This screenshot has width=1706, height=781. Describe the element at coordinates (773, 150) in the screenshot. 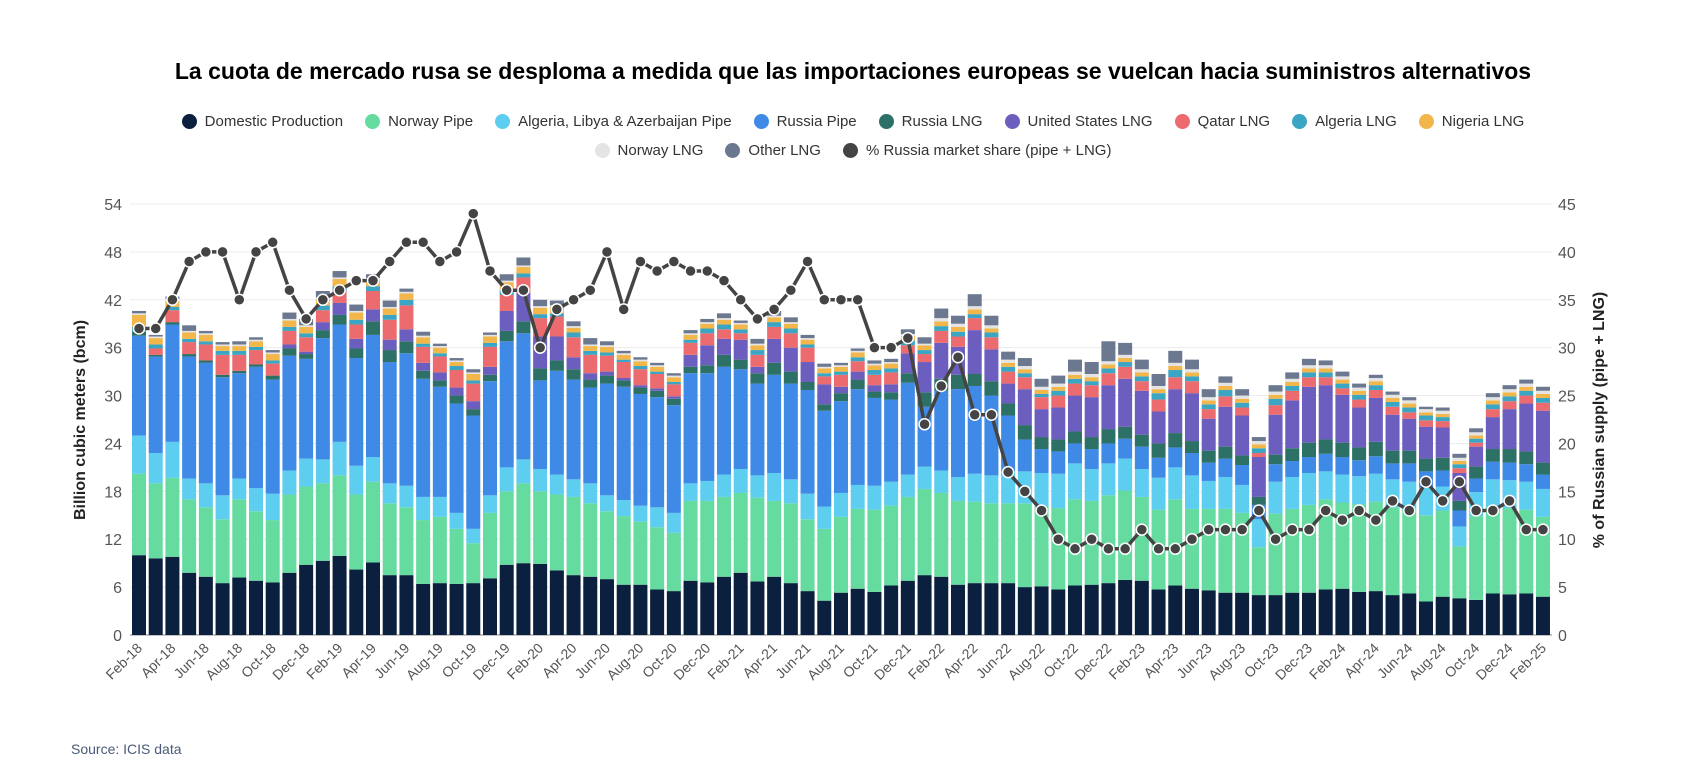

I see `legend-item: Other LNG` at that location.